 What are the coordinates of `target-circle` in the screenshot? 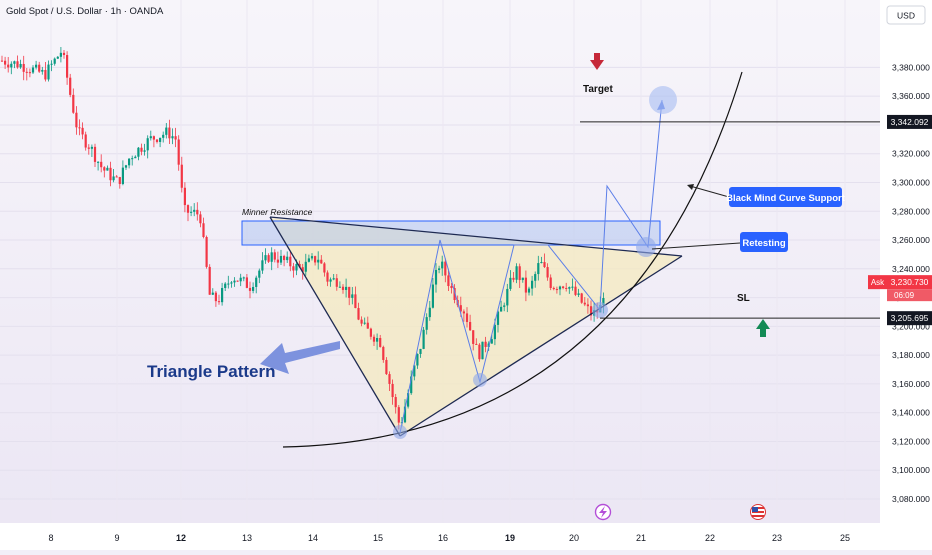 It's located at (663, 100).